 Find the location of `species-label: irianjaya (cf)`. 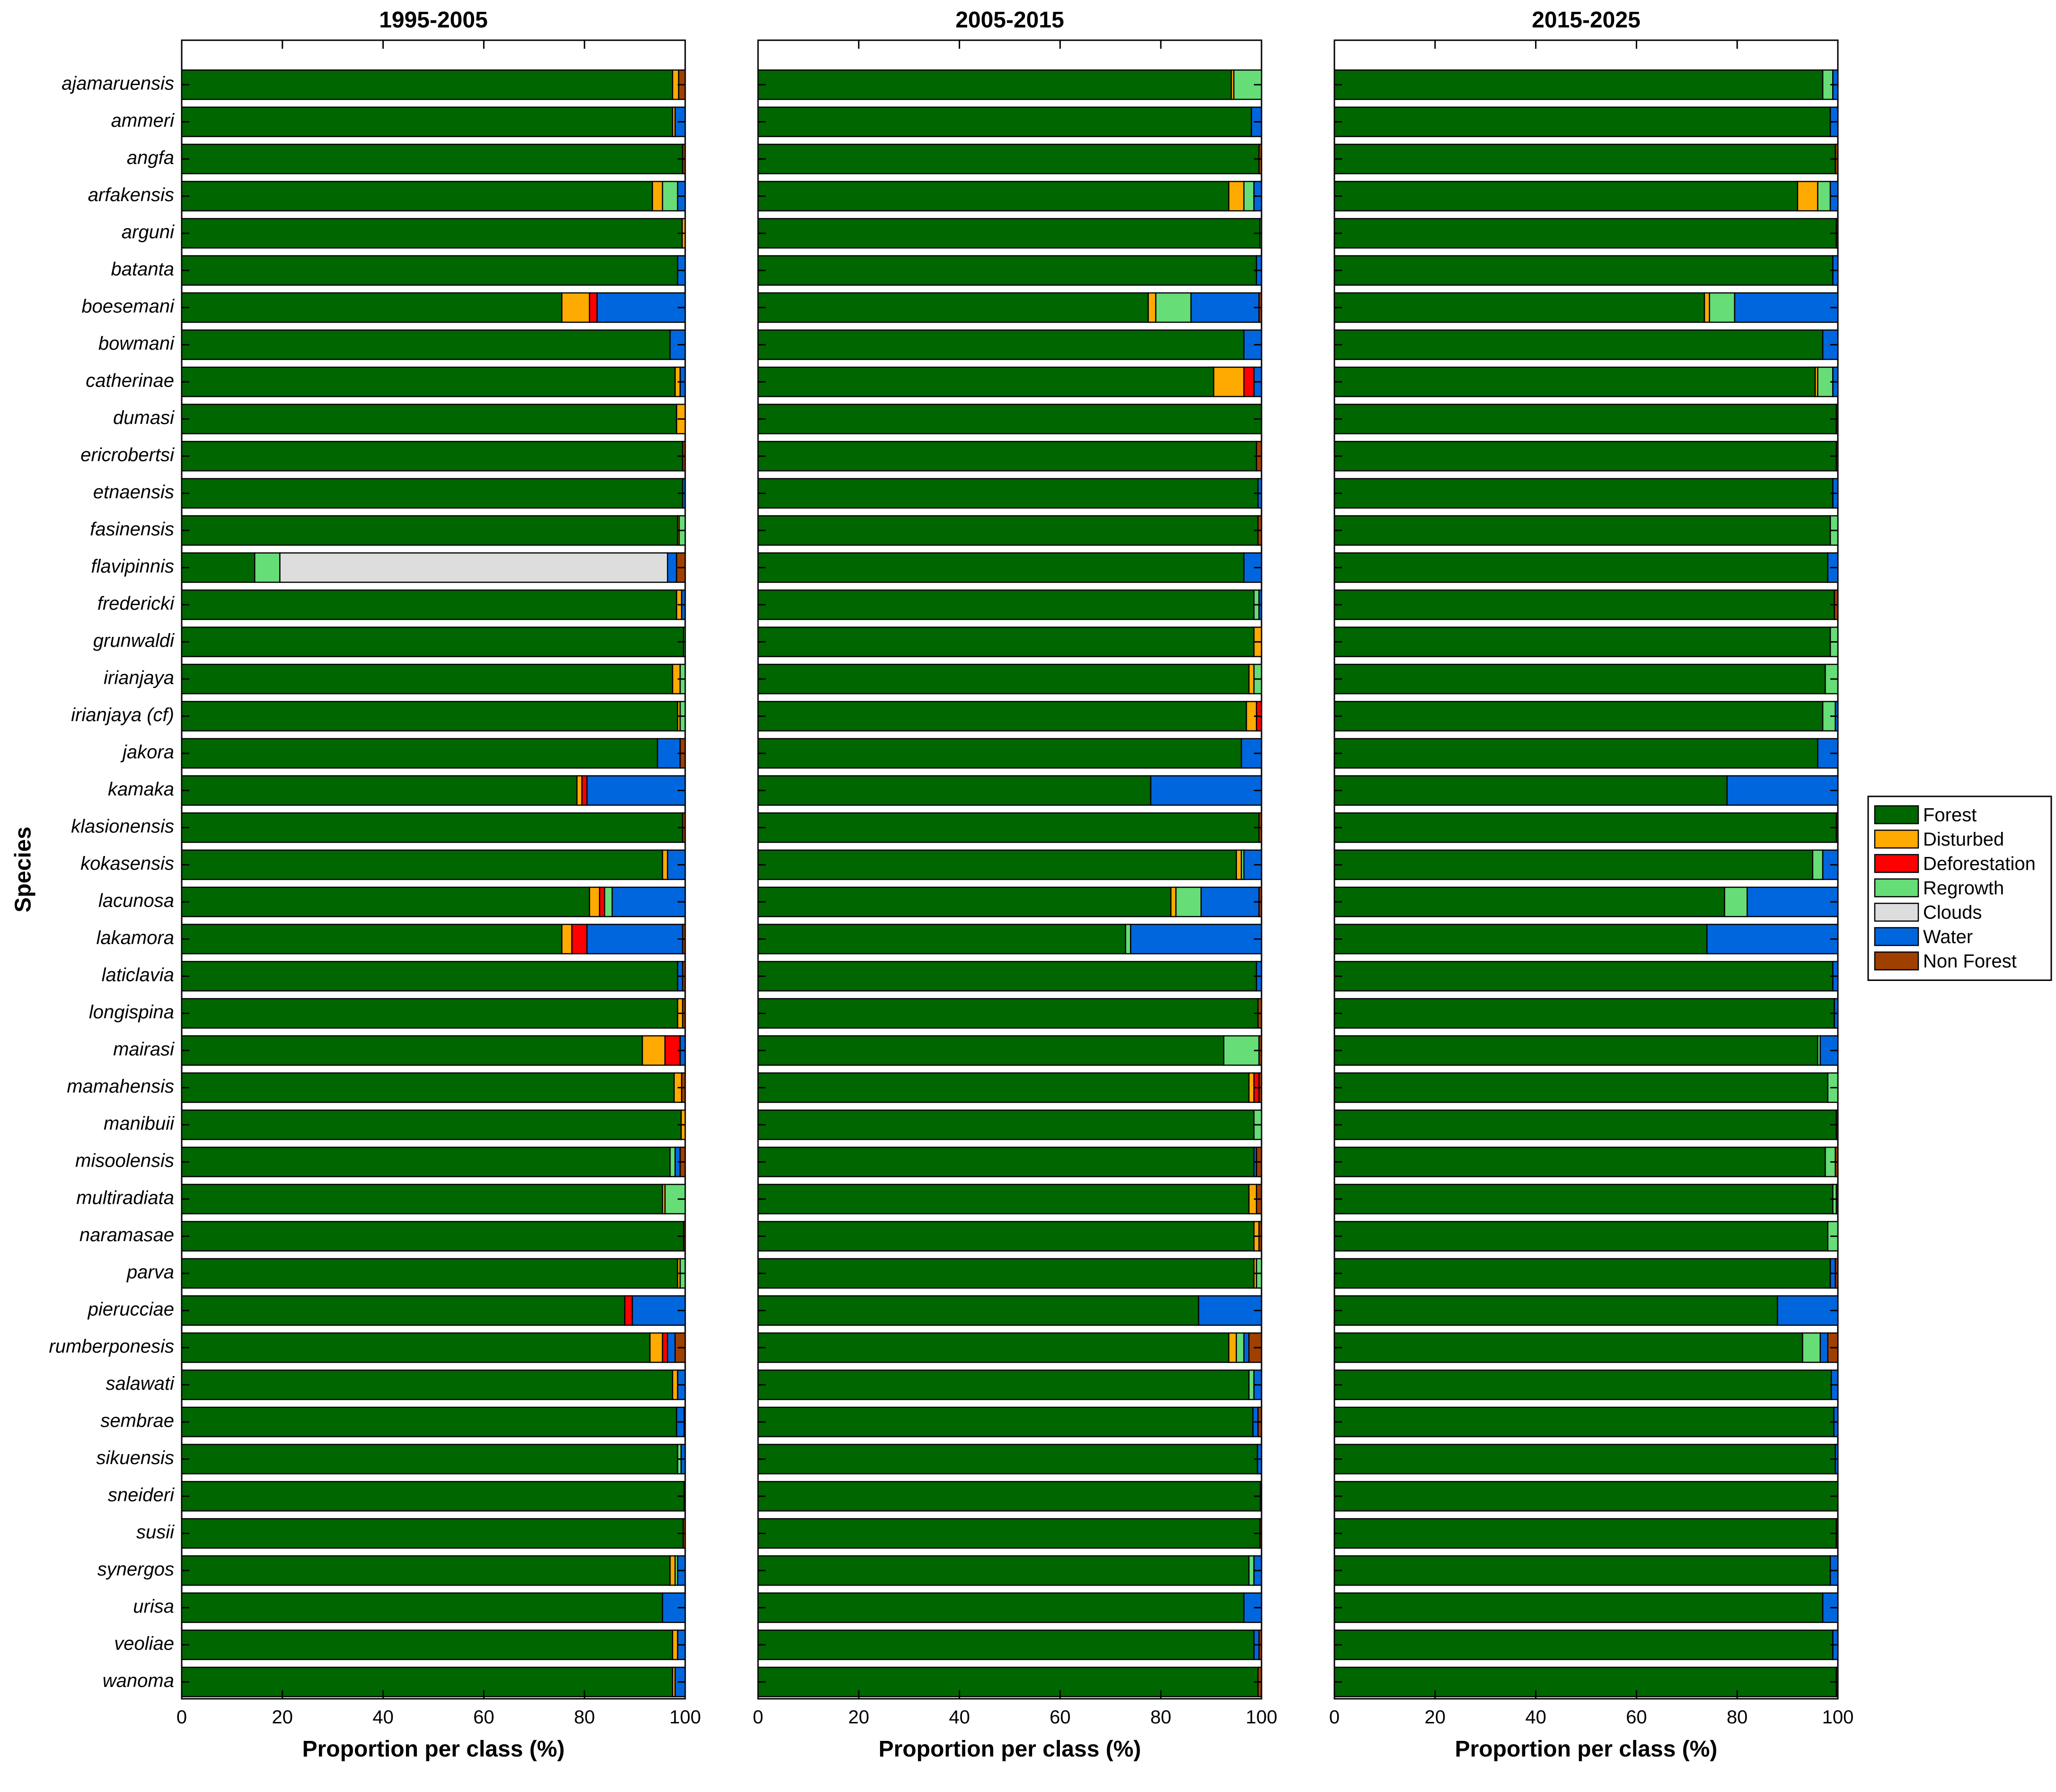

species-label: irianjaya (cf) is located at coordinates (122, 715).